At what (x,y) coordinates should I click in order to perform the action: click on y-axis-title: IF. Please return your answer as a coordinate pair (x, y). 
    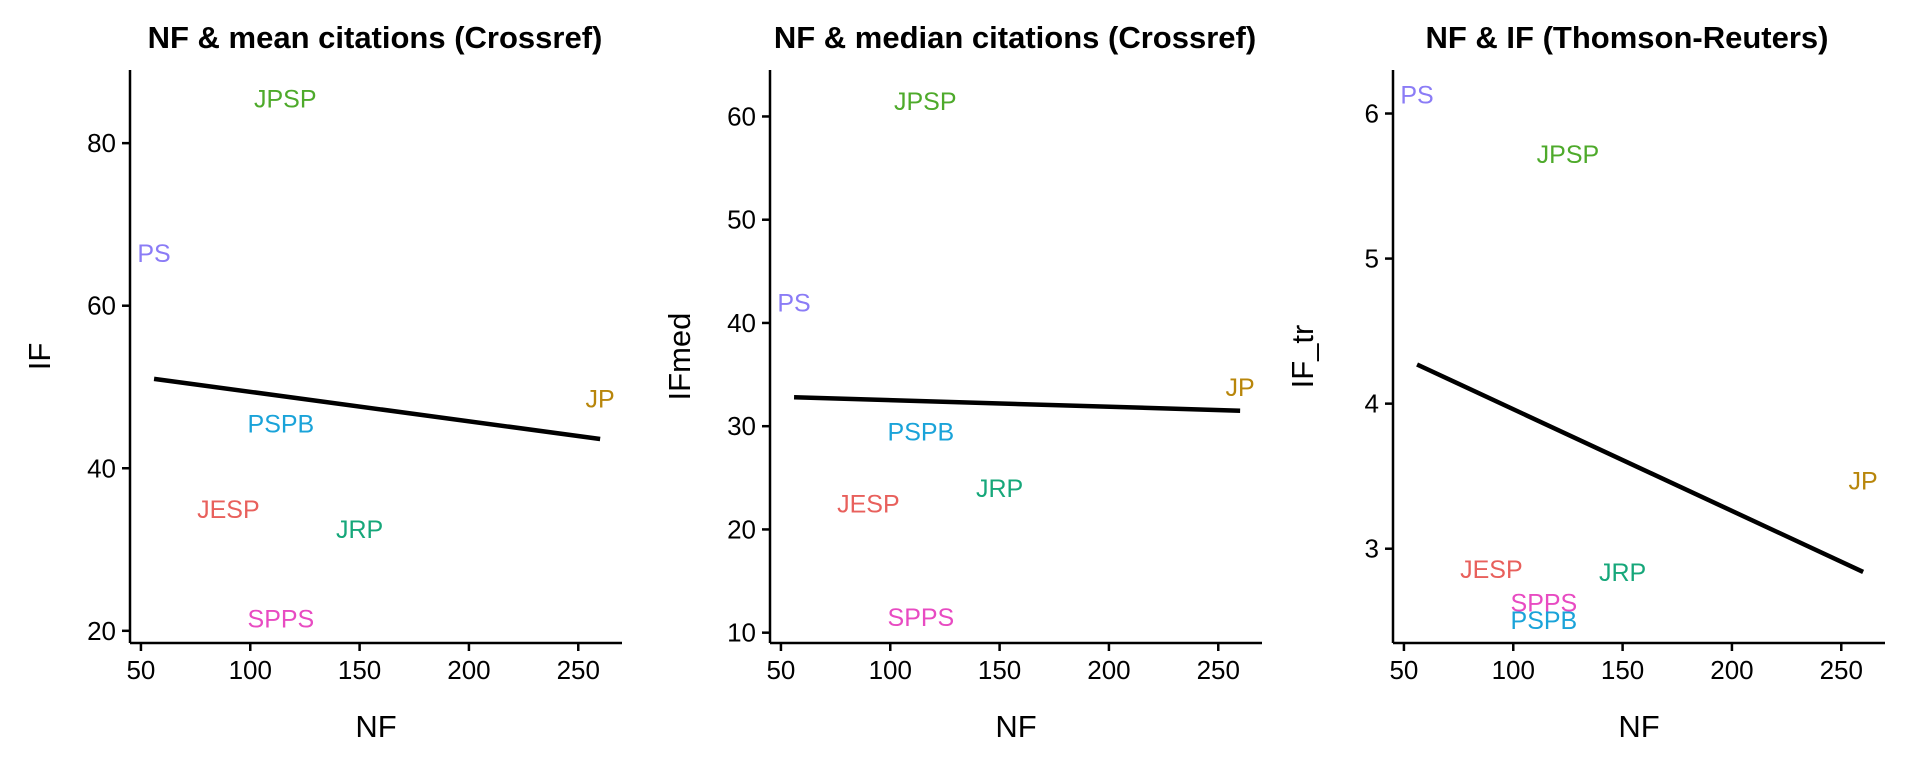
    Looking at the image, I should click on (39, 357).